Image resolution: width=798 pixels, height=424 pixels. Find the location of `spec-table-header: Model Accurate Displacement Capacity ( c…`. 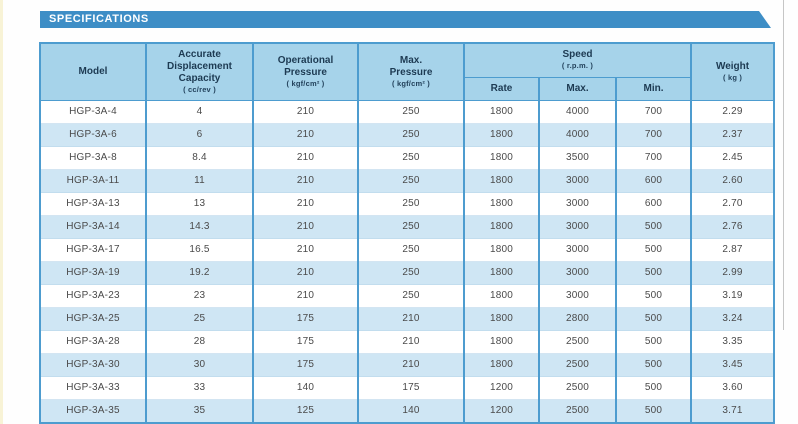

spec-table-header: Model Accurate Displacement Capacity ( c… is located at coordinates (407, 71).